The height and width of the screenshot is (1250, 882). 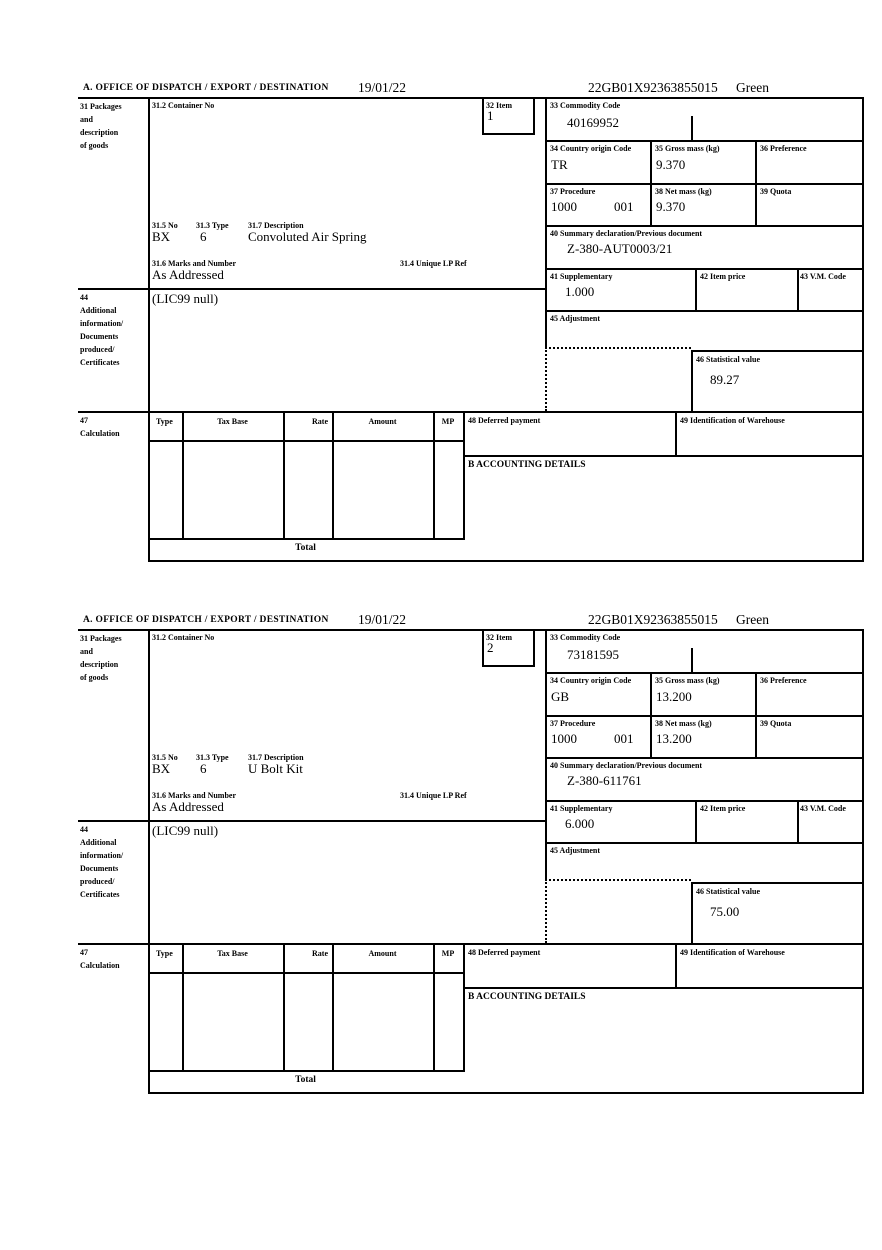 I want to click on unique-lp-ref-label: 31.4 Unique LP Ref, so click(x=433, y=795).